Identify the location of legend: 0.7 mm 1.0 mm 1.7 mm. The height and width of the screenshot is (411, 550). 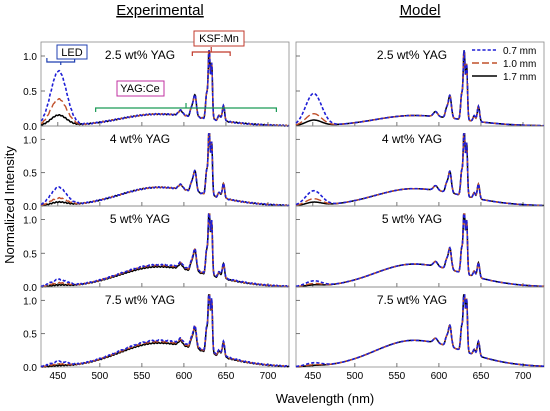
(505, 63).